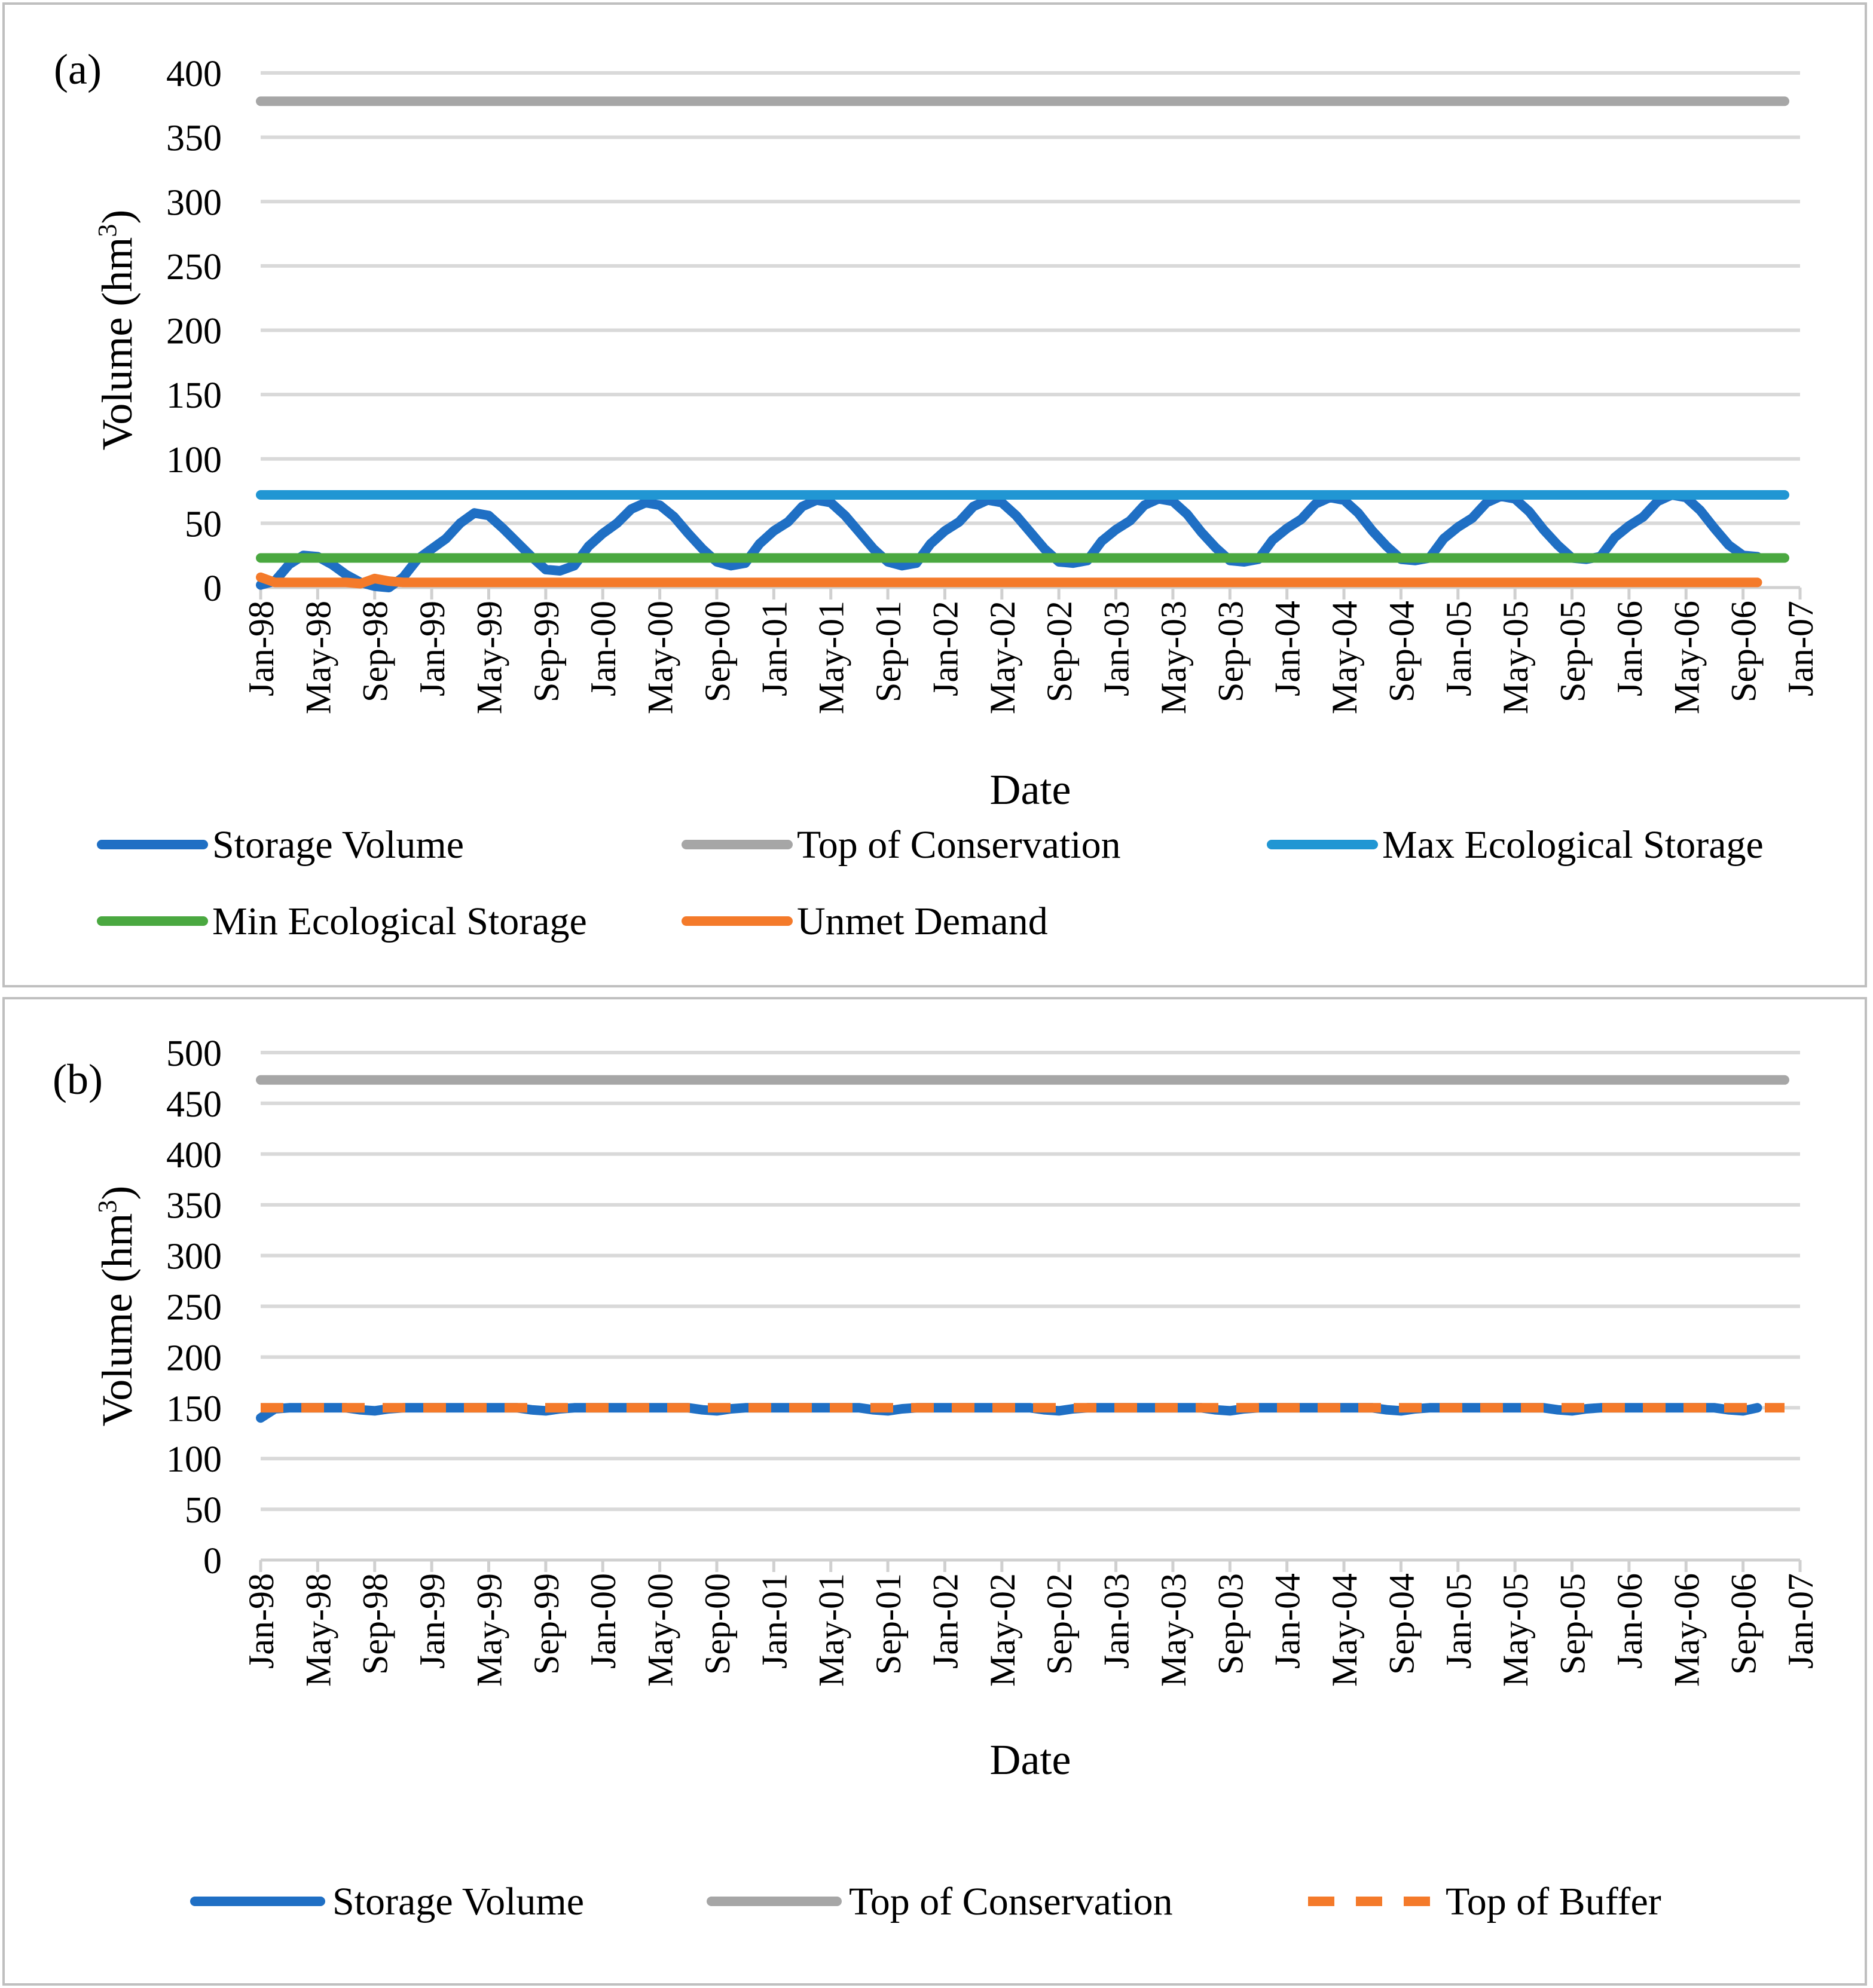 This screenshot has height=1988, width=1873. Describe the element at coordinates (1009, 580) in the screenshot. I see `series-unmet-demand-line` at that location.